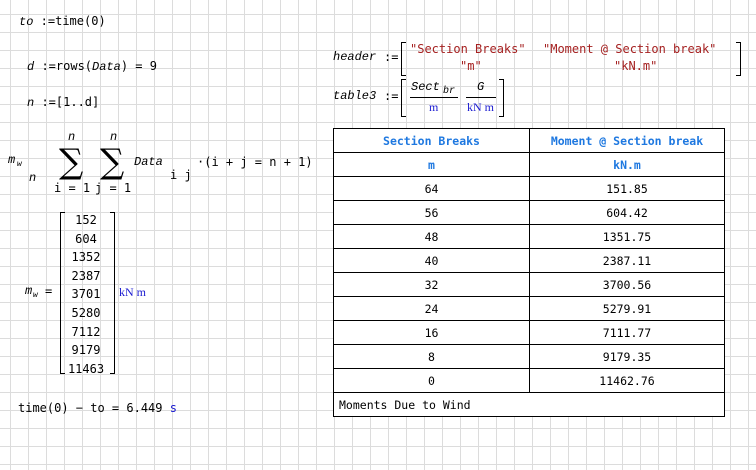 This screenshot has height=470, width=756. I want to click on table-header-row: Section Breaks Moment @ Section break, so click(529, 140).